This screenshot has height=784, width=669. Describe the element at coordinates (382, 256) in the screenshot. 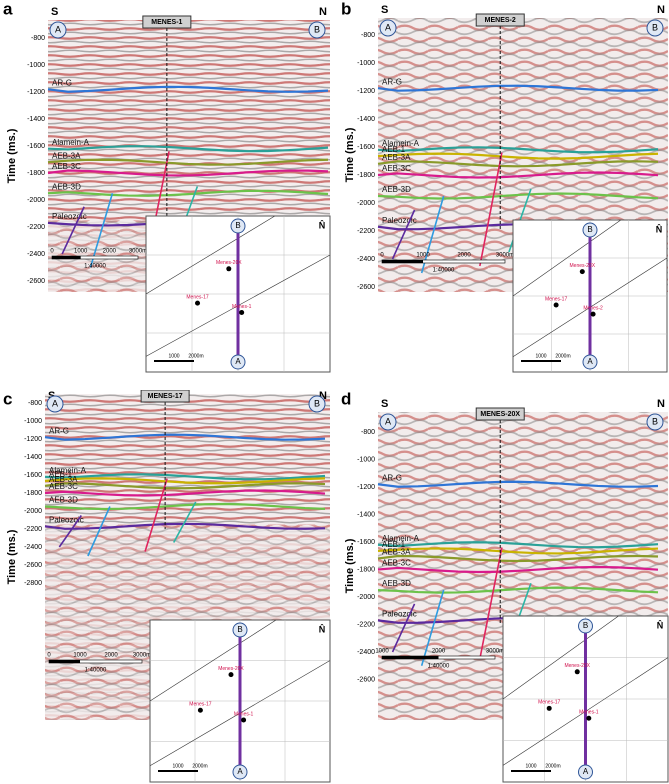

I see `scale-label: 0` at that location.